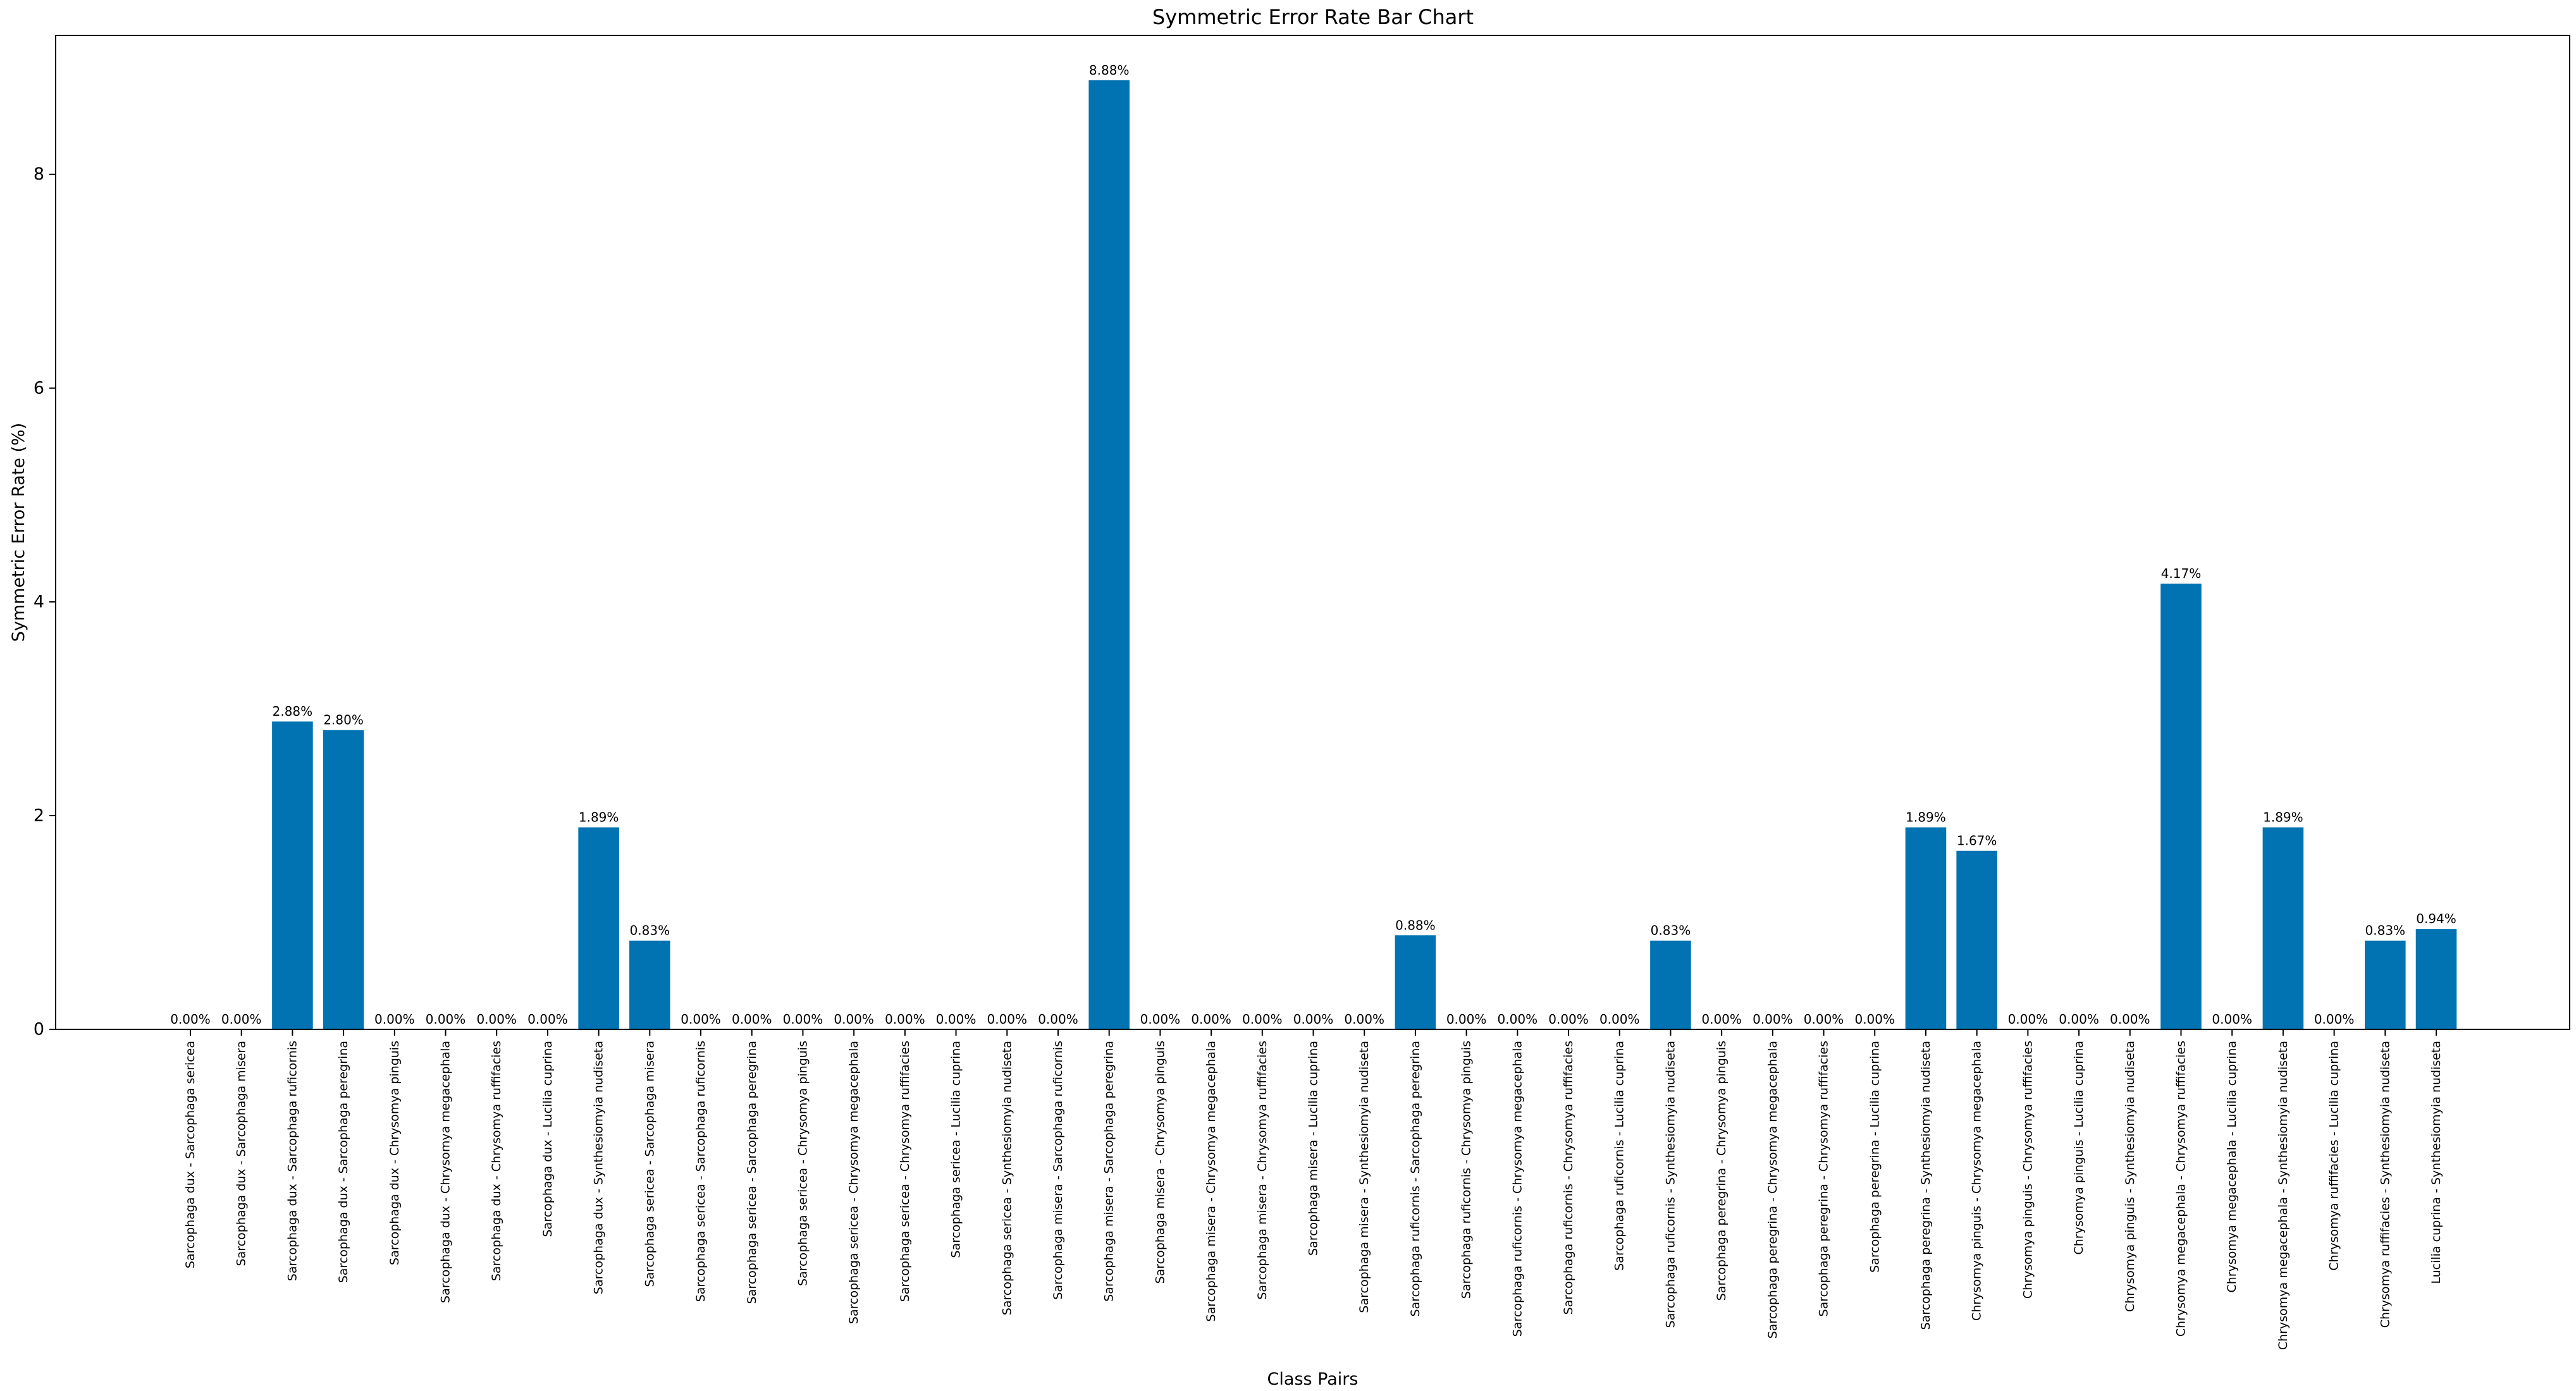 This screenshot has width=2576, height=1391. I want to click on x-tick-label: Lucilia cuprina - Synthesiomyia nudiseta, so click(2436, 1162).